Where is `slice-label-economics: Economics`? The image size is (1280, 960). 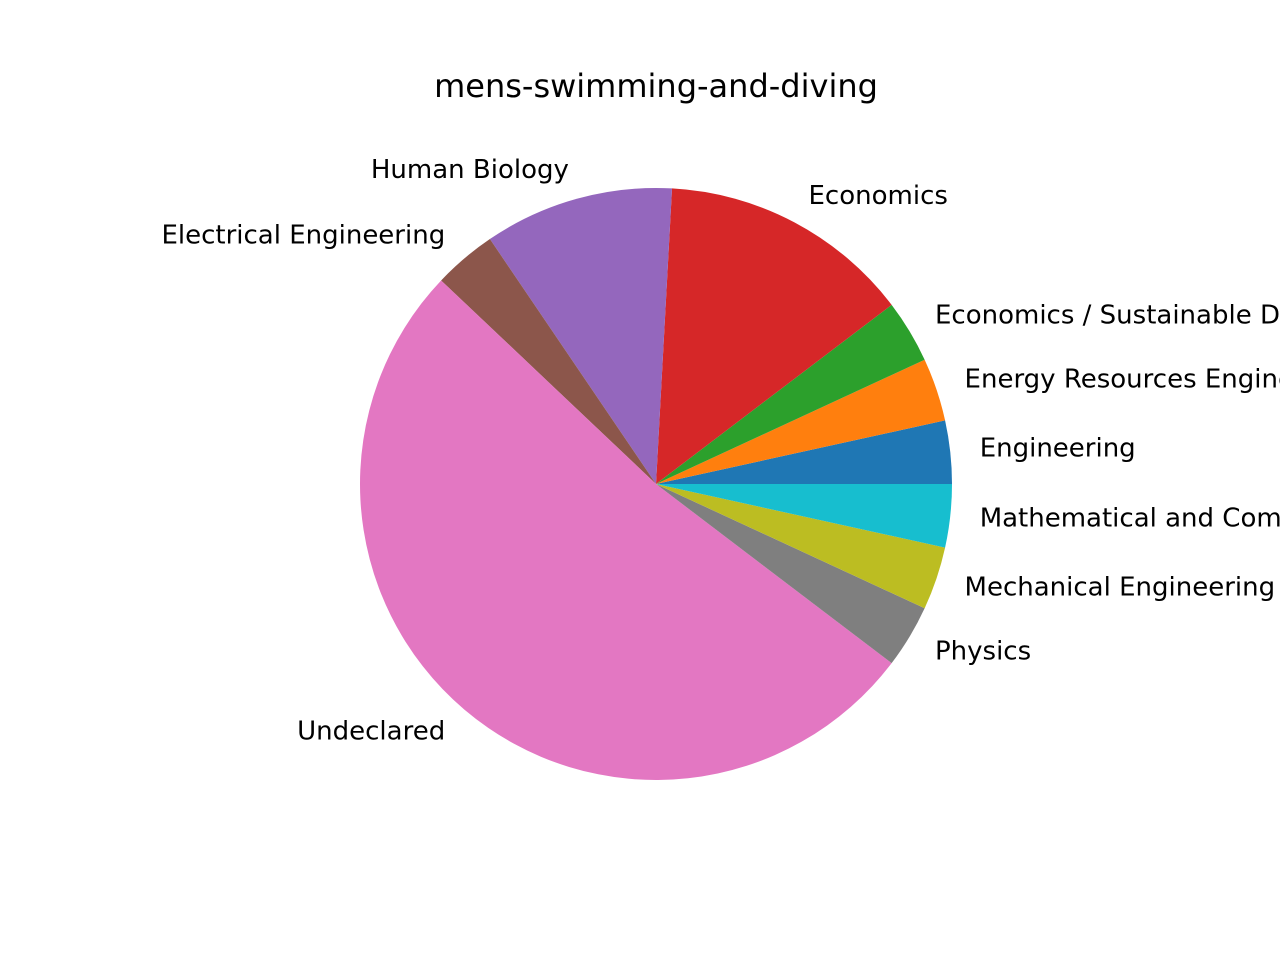
slice-label-economics: Economics is located at coordinates (878, 196).